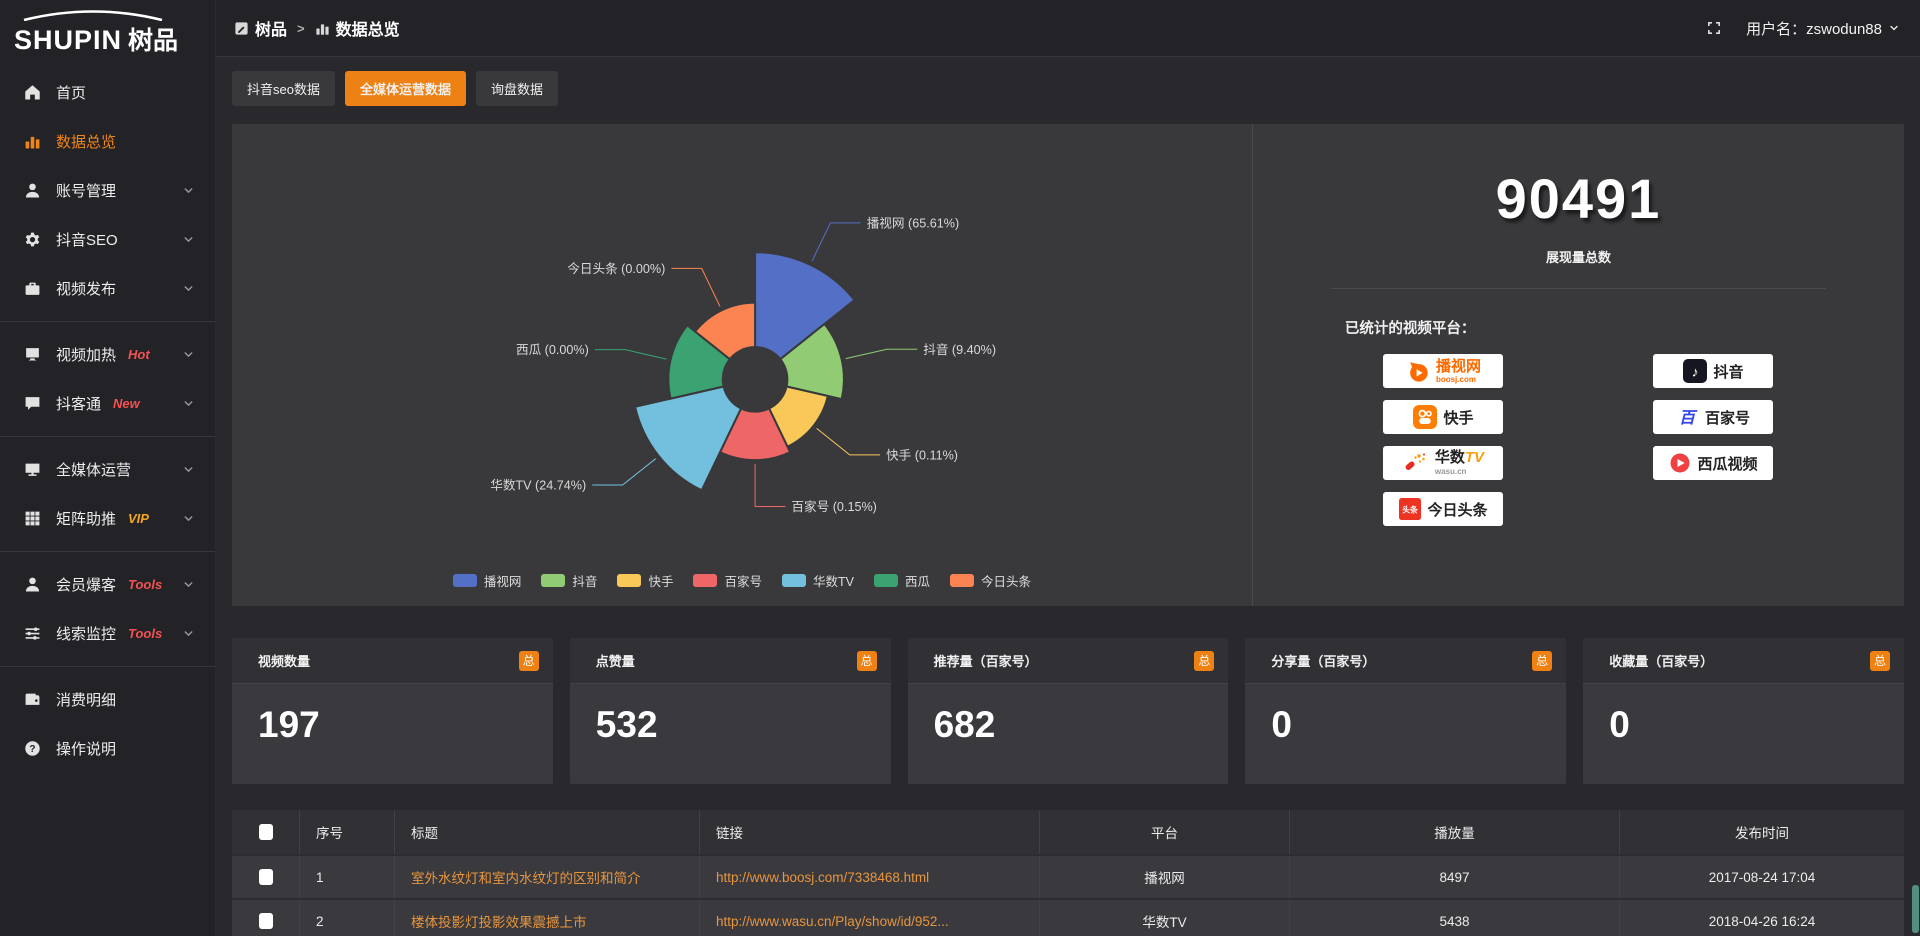 This screenshot has height=936, width=1920. What do you see at coordinates (538, 486) in the screenshot?
I see `pie-label: 华数TV (24.74%)` at bounding box center [538, 486].